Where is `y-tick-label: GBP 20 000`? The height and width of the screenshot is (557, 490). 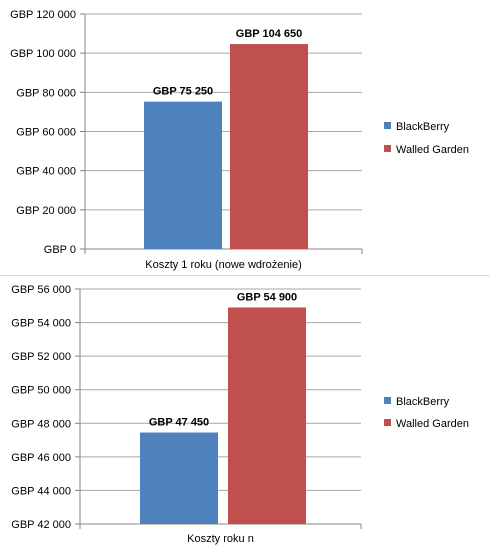
y-tick-label: GBP 20 000 is located at coordinates (46, 211).